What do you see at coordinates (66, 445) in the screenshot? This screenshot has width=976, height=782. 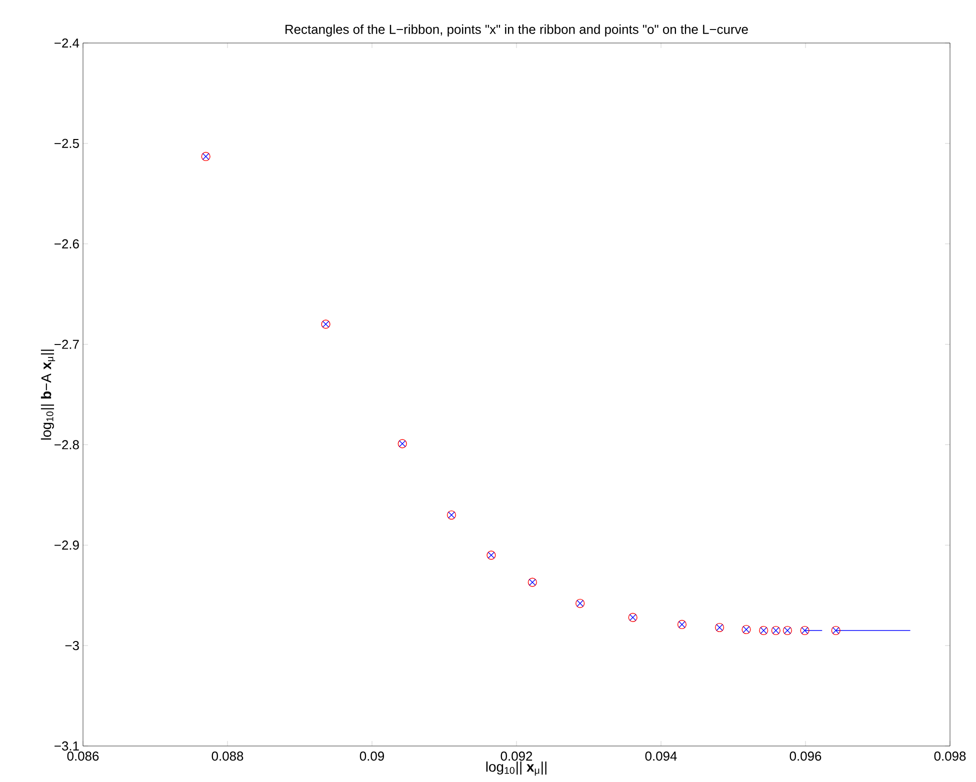 I see `y-tick-label: −2.8` at bounding box center [66, 445].